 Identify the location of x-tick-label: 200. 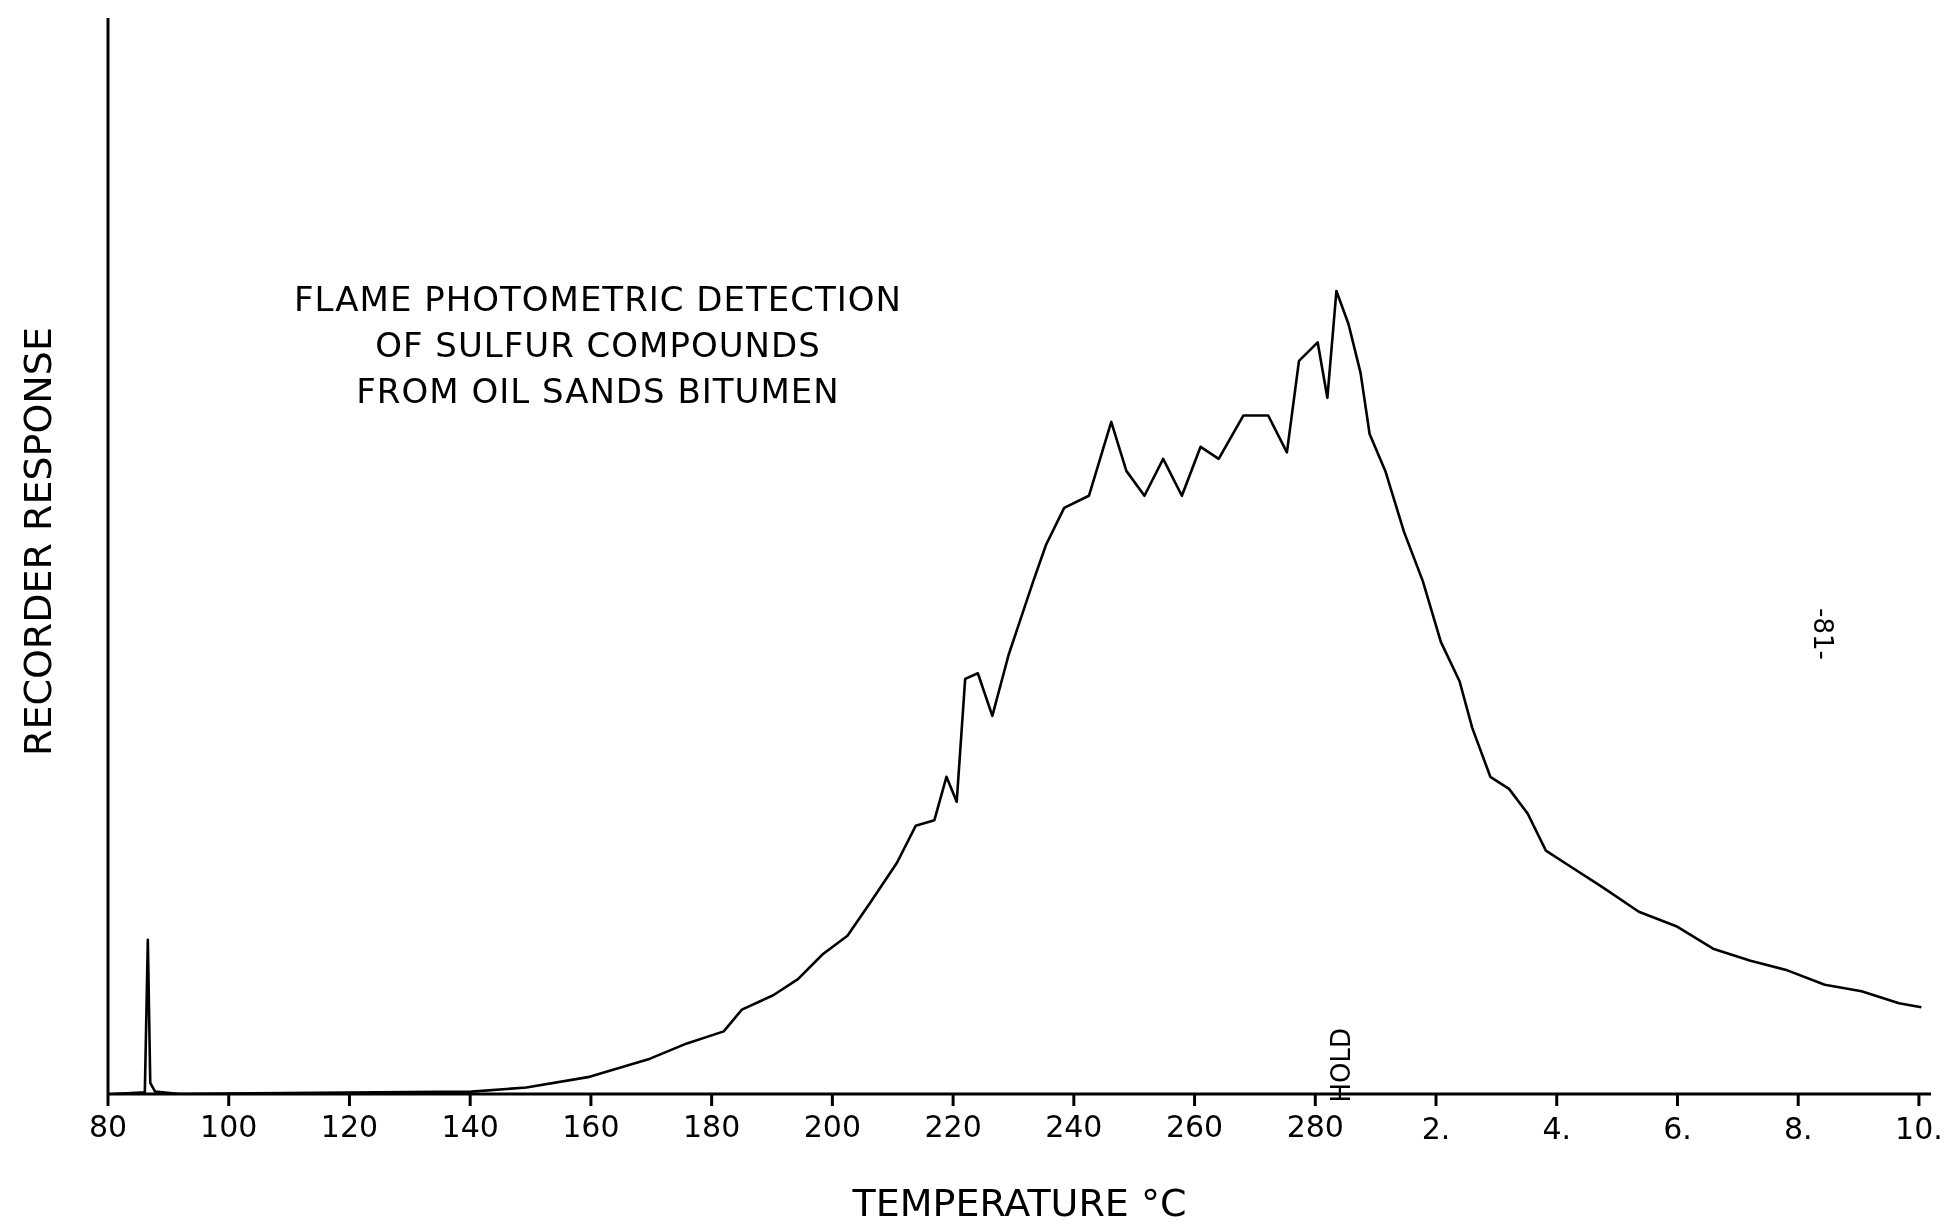
(832, 1127).